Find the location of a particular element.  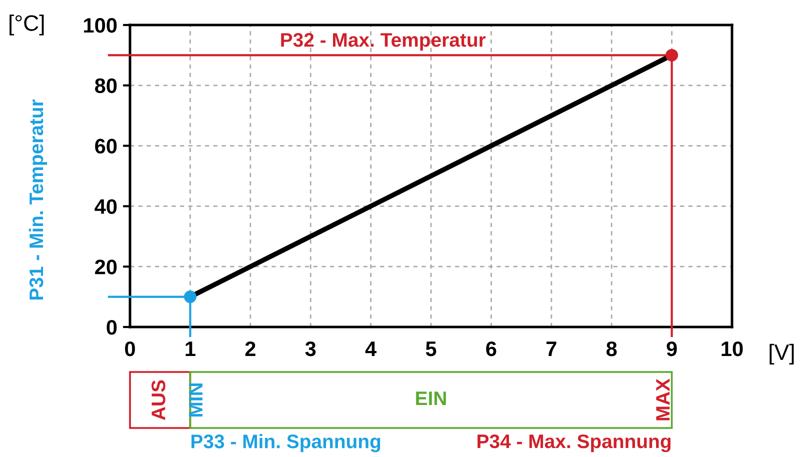

x-tick-label: 9 is located at coordinates (671, 348).